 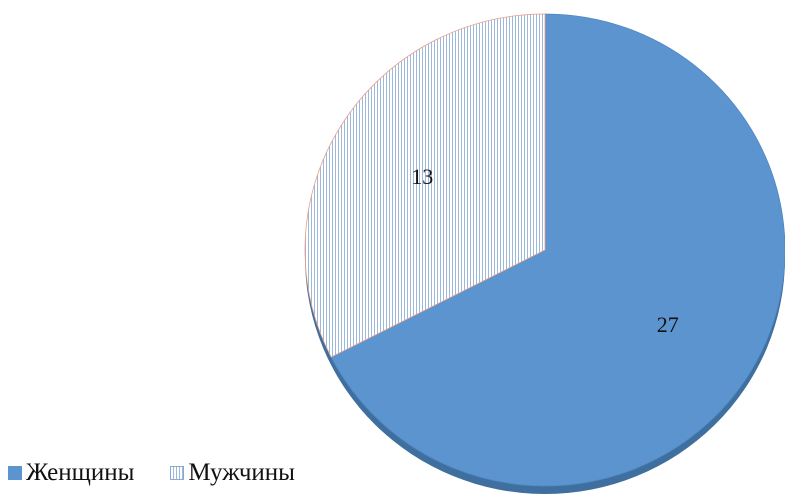 I want to click on legend-swatch-women, so click(x=15, y=473).